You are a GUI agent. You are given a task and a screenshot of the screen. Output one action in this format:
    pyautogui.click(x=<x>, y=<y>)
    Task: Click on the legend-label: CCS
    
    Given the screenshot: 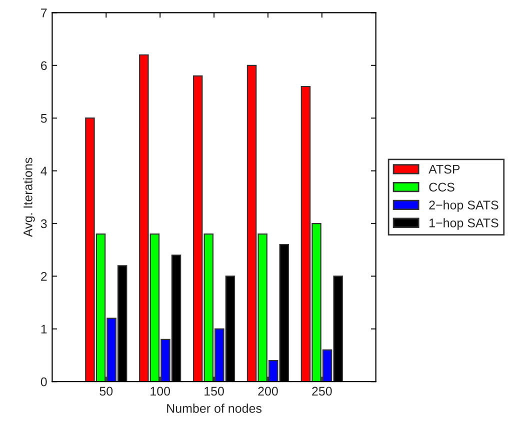 What is the action you would take?
    pyautogui.click(x=441, y=187)
    